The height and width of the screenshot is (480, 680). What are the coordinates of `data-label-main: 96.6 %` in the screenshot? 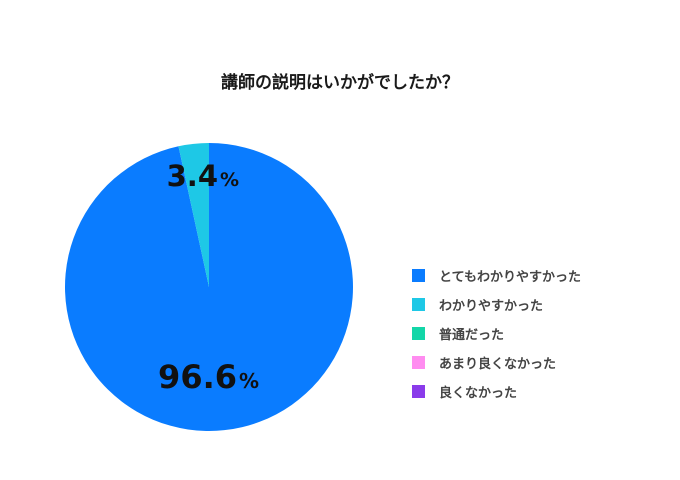 It's located at (208, 377).